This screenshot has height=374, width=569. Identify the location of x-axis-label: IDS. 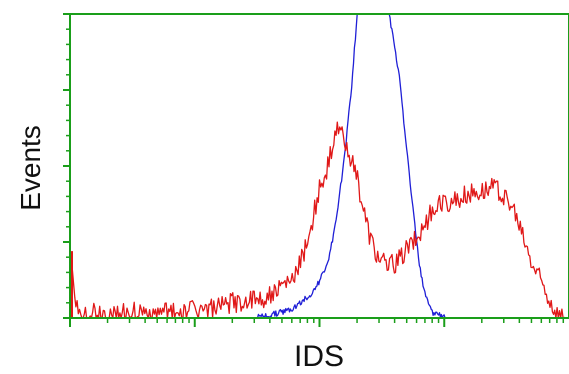
(319, 356).